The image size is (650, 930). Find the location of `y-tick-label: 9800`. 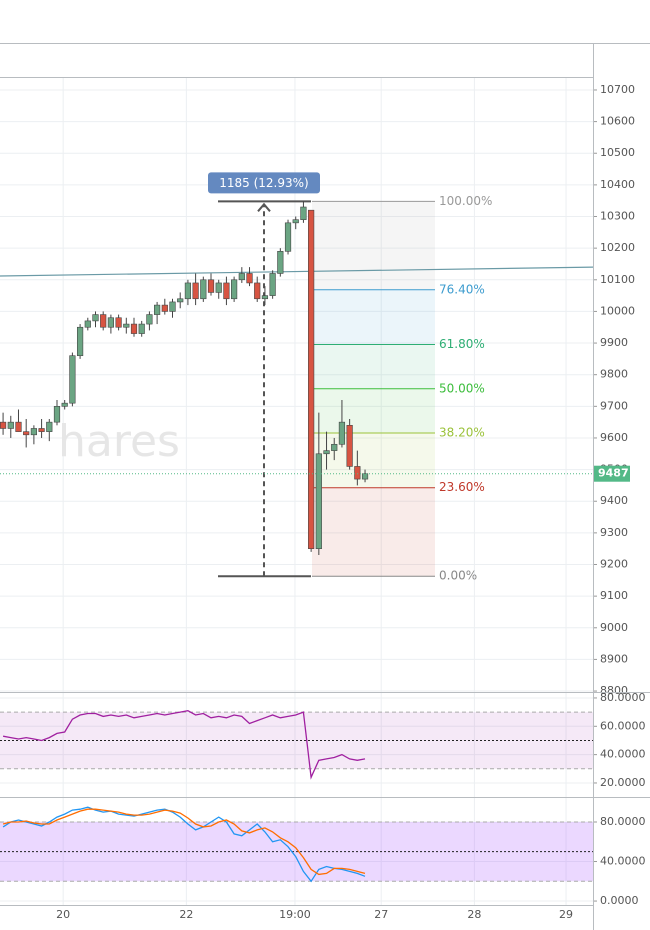

y-tick-label: 9800 is located at coordinates (614, 374).